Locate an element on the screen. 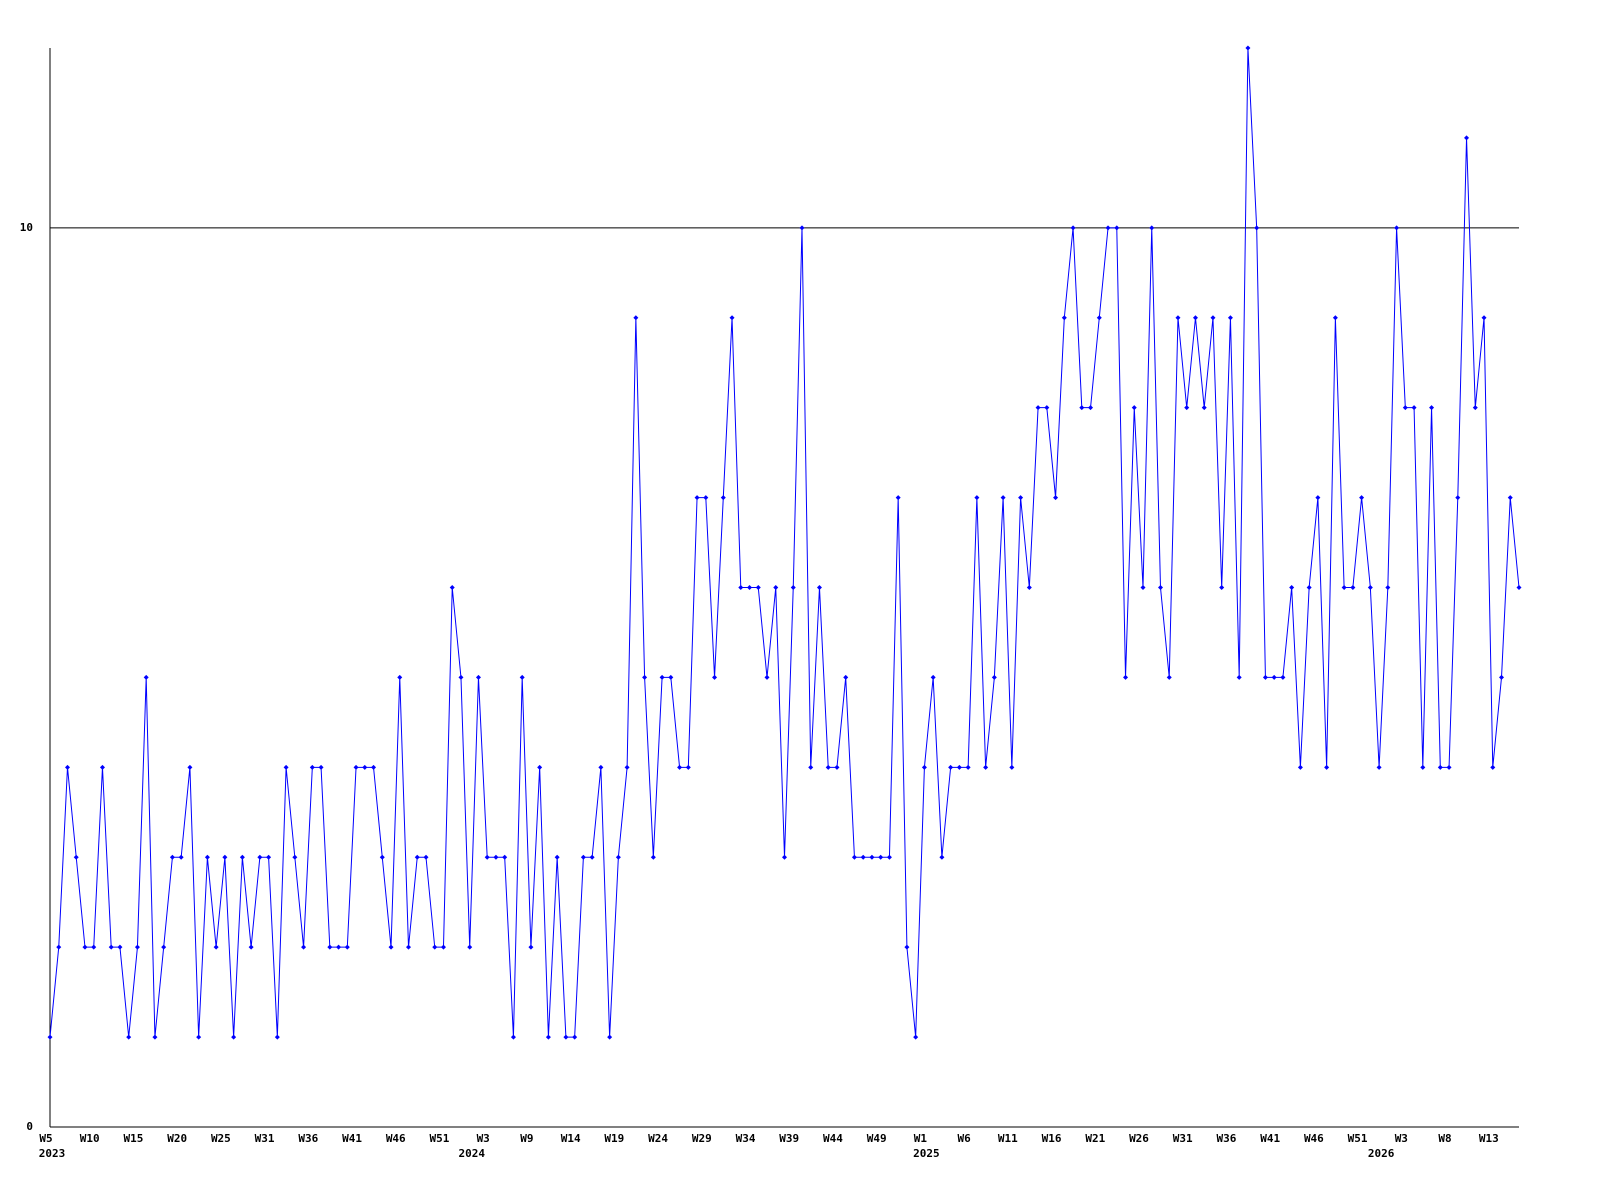  x-tick-label: W46 is located at coordinates (396, 1138).